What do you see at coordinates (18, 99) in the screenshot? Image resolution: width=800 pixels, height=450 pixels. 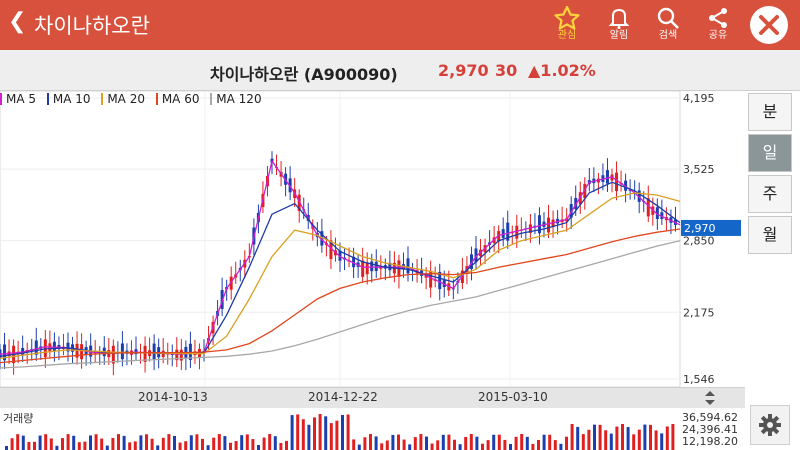 I see `legend-ma5: MA 5` at bounding box center [18, 99].